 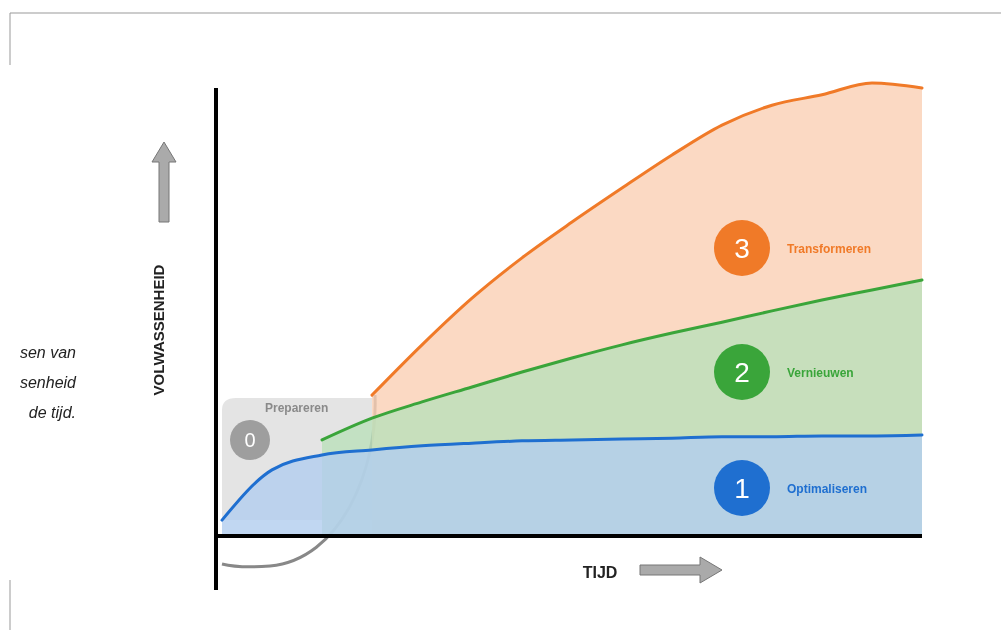 What do you see at coordinates (48, 382) in the screenshot?
I see `text: senheid` at bounding box center [48, 382].